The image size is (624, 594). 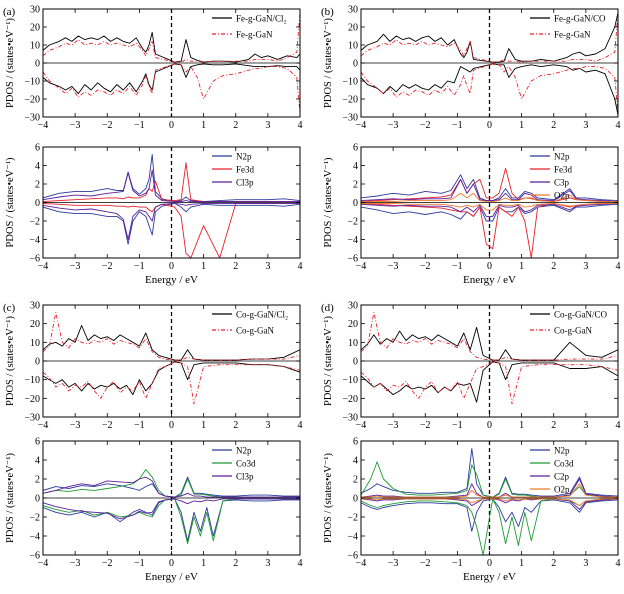 I want to click on series-line-fe-g-gan-cl--up, so click(x=171, y=47).